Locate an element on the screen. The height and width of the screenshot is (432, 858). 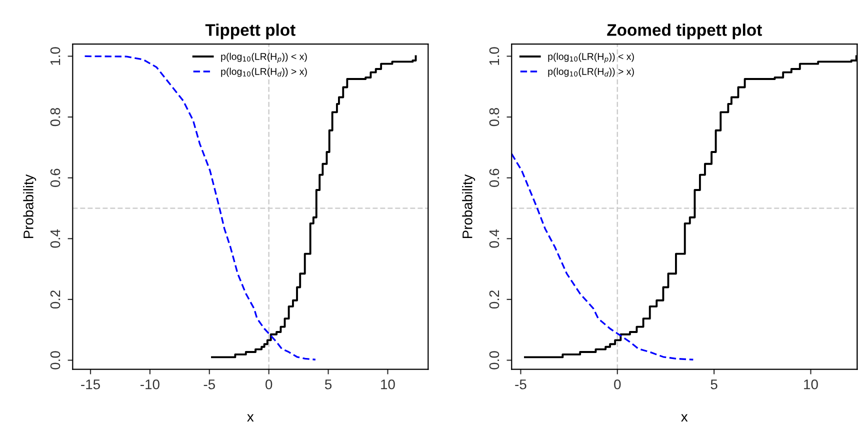
chart-title: Zoomed tippett plot is located at coordinates (684, 32).